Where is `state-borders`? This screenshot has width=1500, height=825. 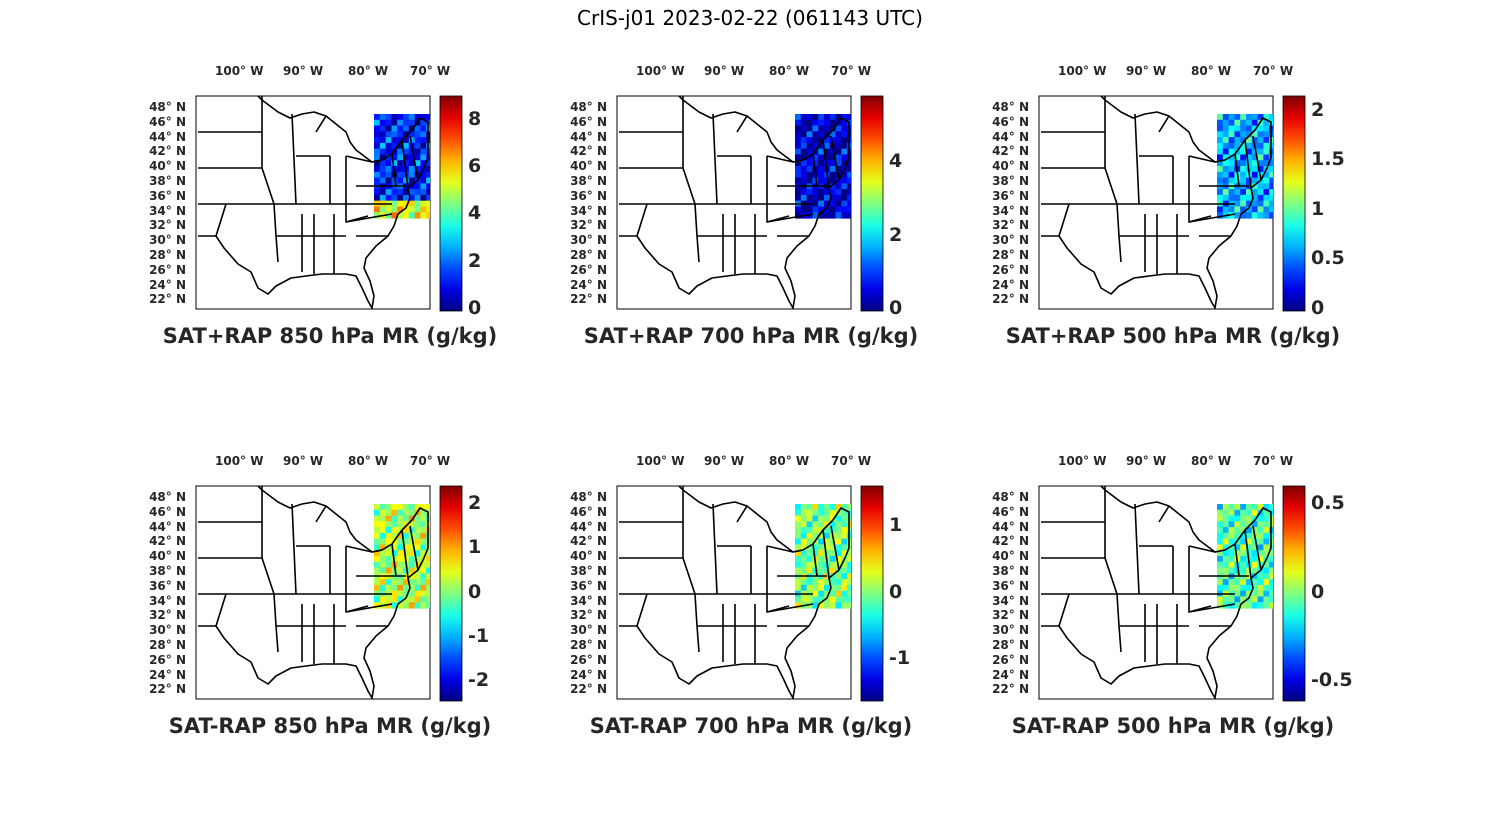
state-borders is located at coordinates (734, 592).